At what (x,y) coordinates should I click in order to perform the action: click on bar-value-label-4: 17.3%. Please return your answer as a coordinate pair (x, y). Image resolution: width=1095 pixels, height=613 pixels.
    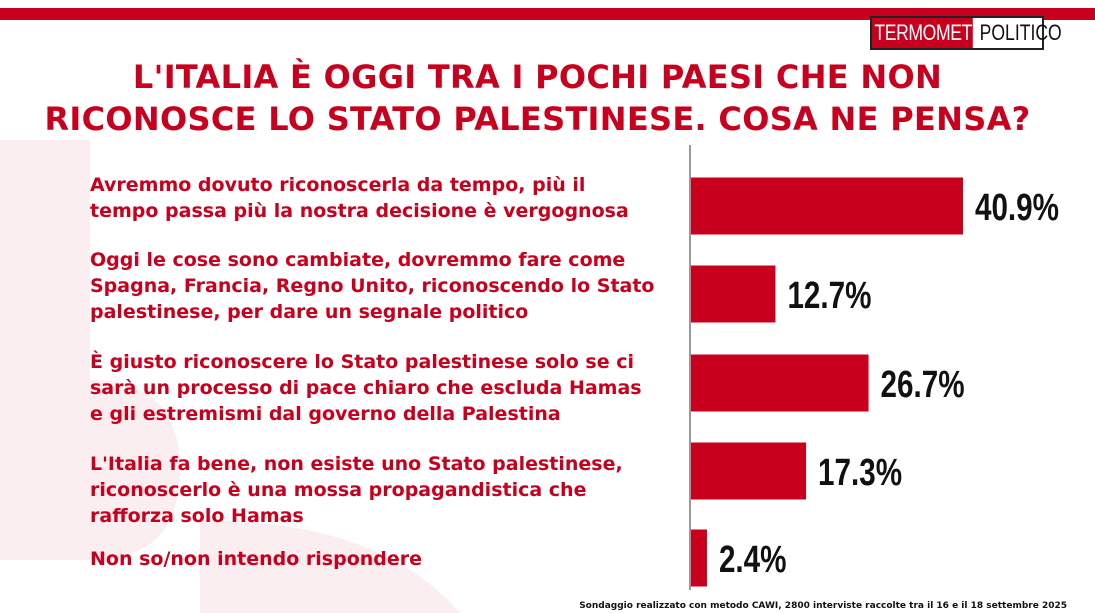
    Looking at the image, I should click on (860, 473).